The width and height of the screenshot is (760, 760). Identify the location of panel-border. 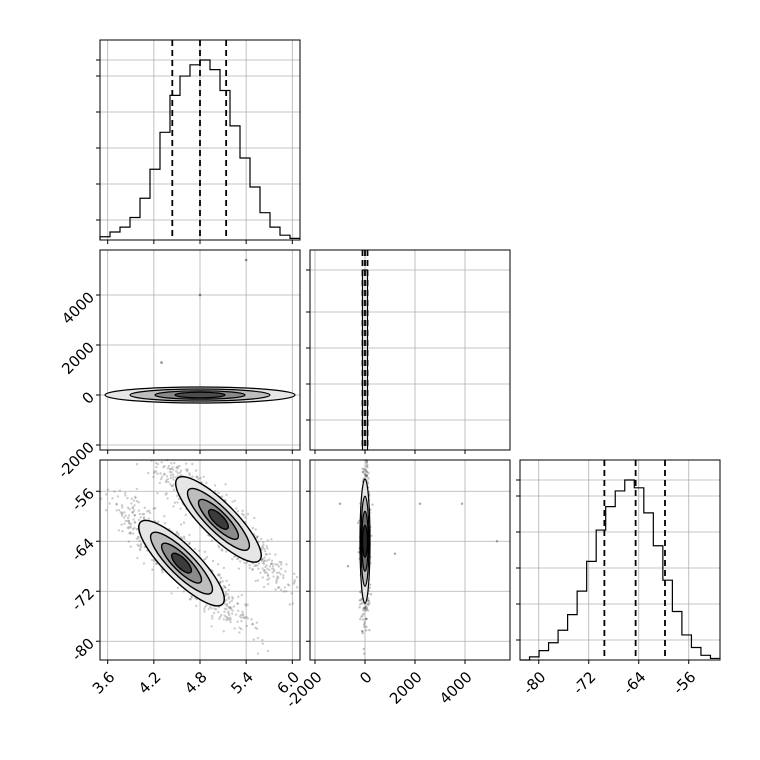
(410, 560).